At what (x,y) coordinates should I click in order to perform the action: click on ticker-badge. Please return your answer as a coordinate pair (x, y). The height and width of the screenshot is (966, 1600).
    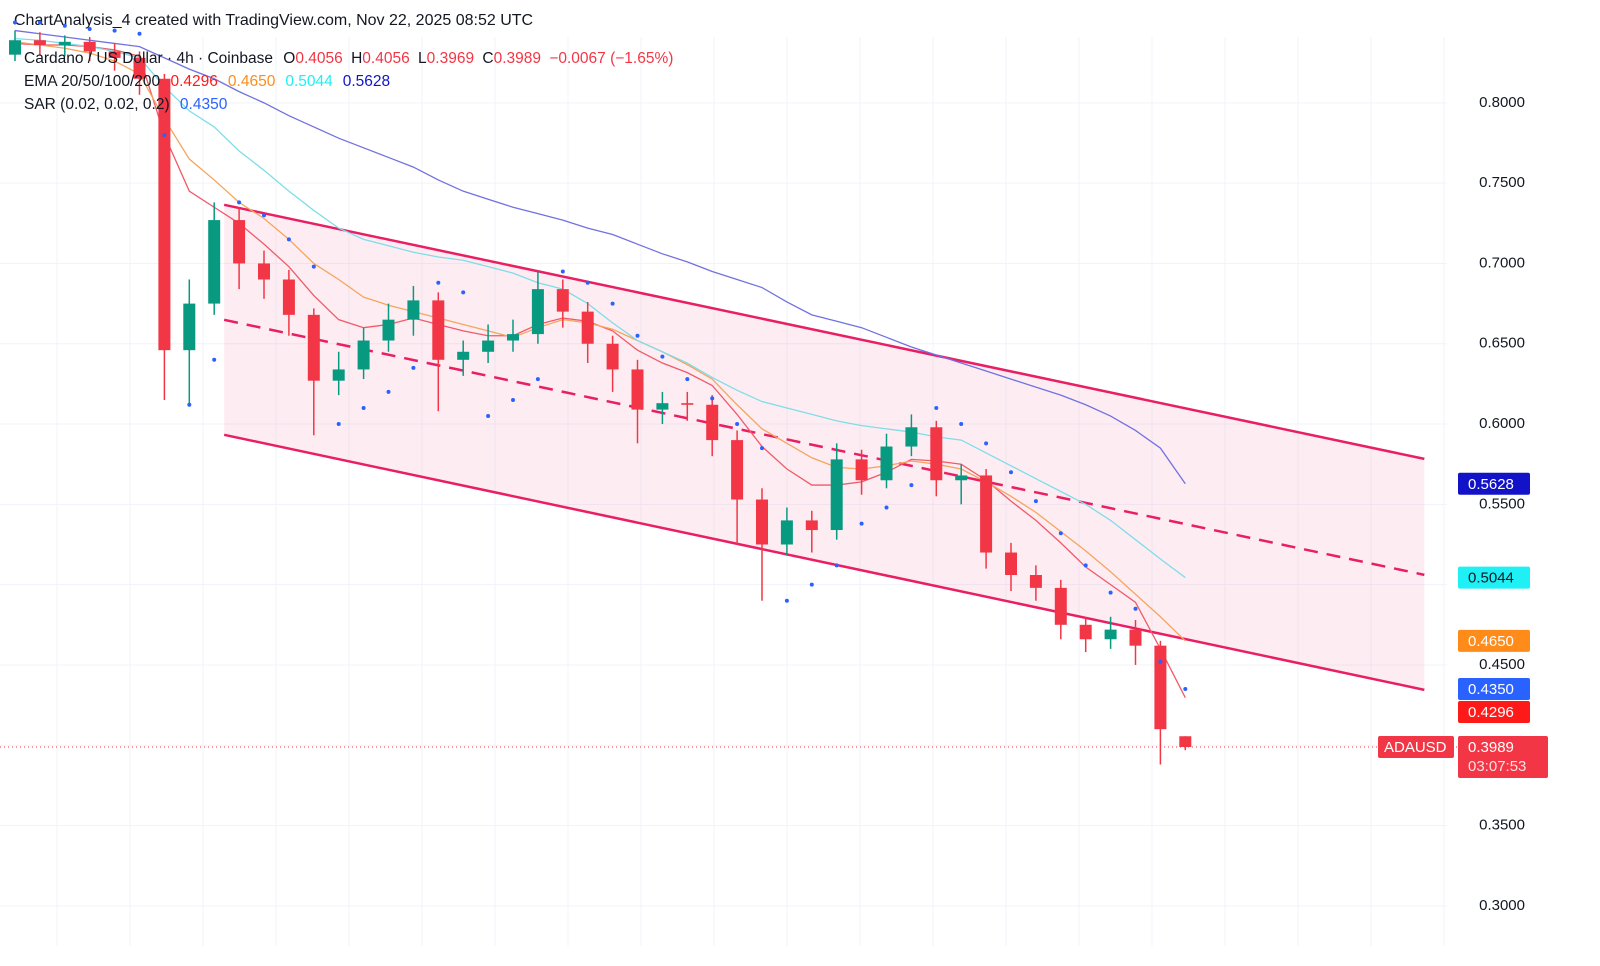
    Looking at the image, I should click on (1416, 747).